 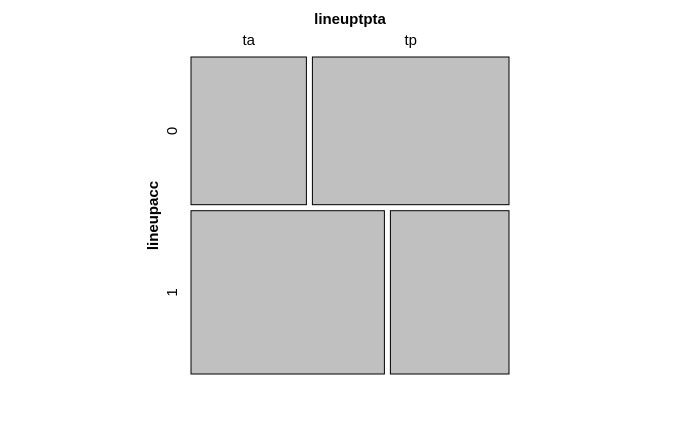 What do you see at coordinates (410, 131) in the screenshot?
I see `tile-0-tp` at bounding box center [410, 131].